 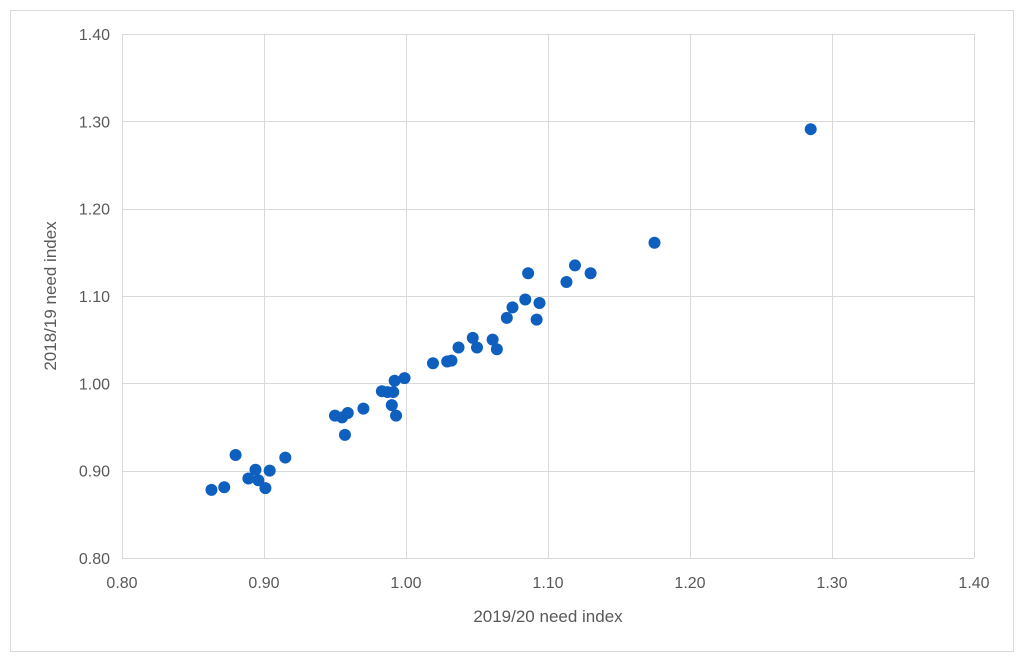 What do you see at coordinates (121, 583) in the screenshot?
I see `x-tick-label: 0.80` at bounding box center [121, 583].